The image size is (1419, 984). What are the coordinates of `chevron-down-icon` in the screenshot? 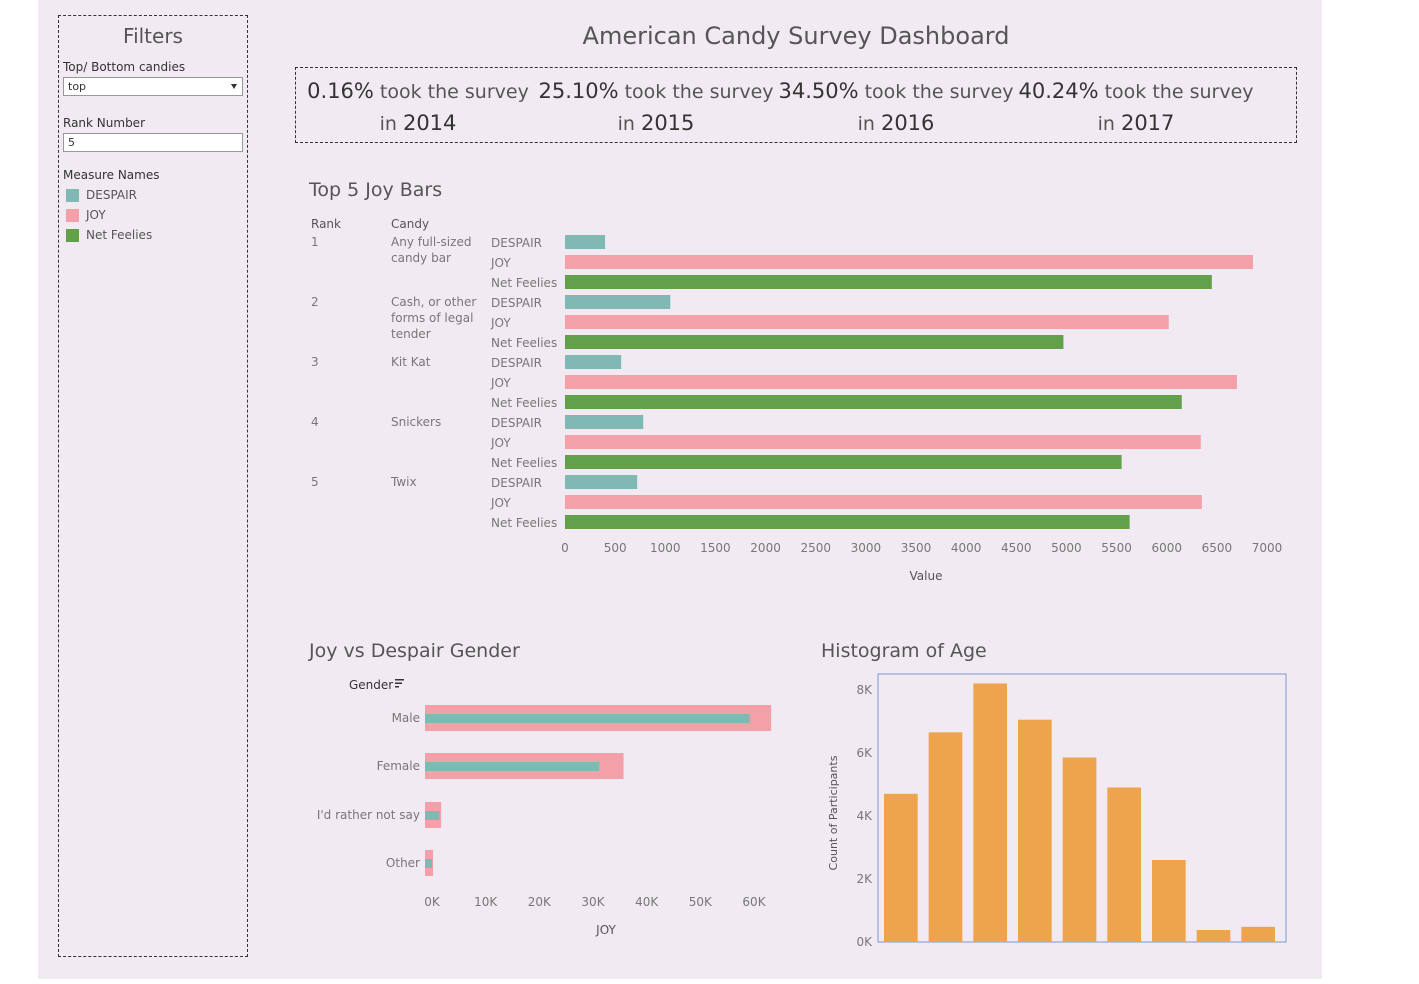 It's located at (234, 86).